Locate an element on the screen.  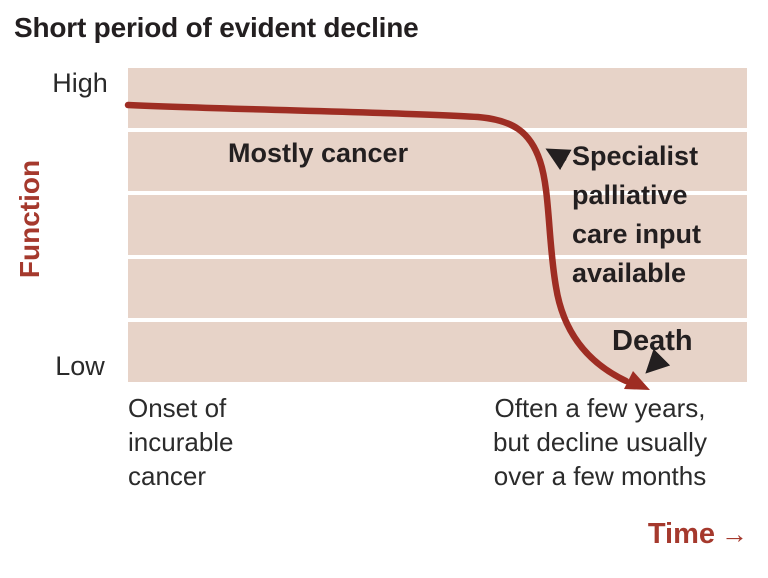
y-axis-label: Function is located at coordinates (29, 219).